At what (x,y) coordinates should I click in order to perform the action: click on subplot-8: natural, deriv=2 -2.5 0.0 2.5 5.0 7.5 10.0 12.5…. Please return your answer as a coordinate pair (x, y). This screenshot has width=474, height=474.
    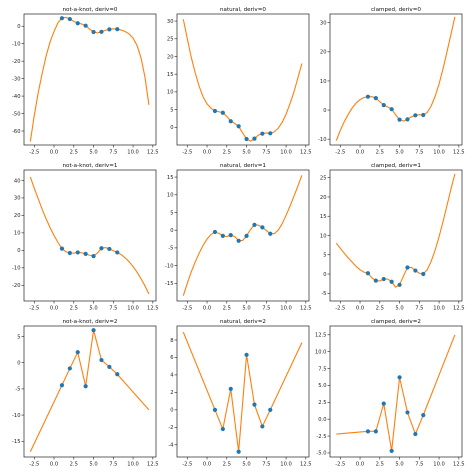
    Looking at the image, I should click on (239, 393).